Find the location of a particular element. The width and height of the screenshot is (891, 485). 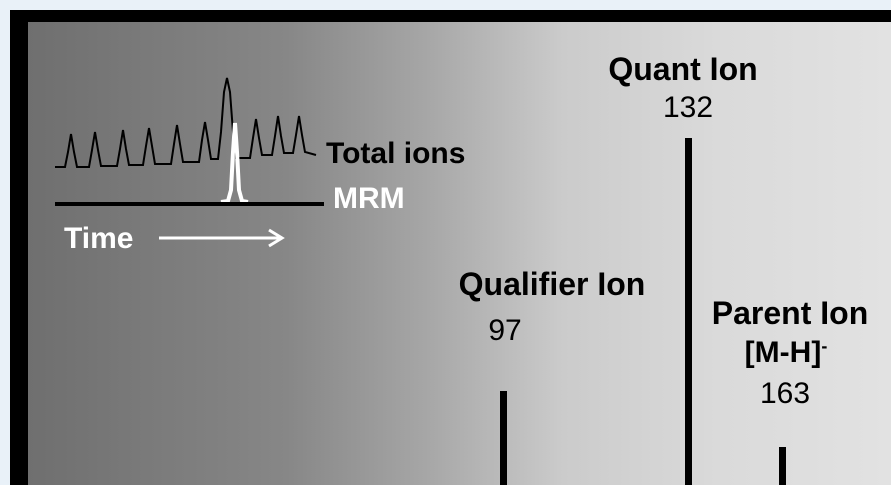

ion-bar-quant is located at coordinates (688, 311).